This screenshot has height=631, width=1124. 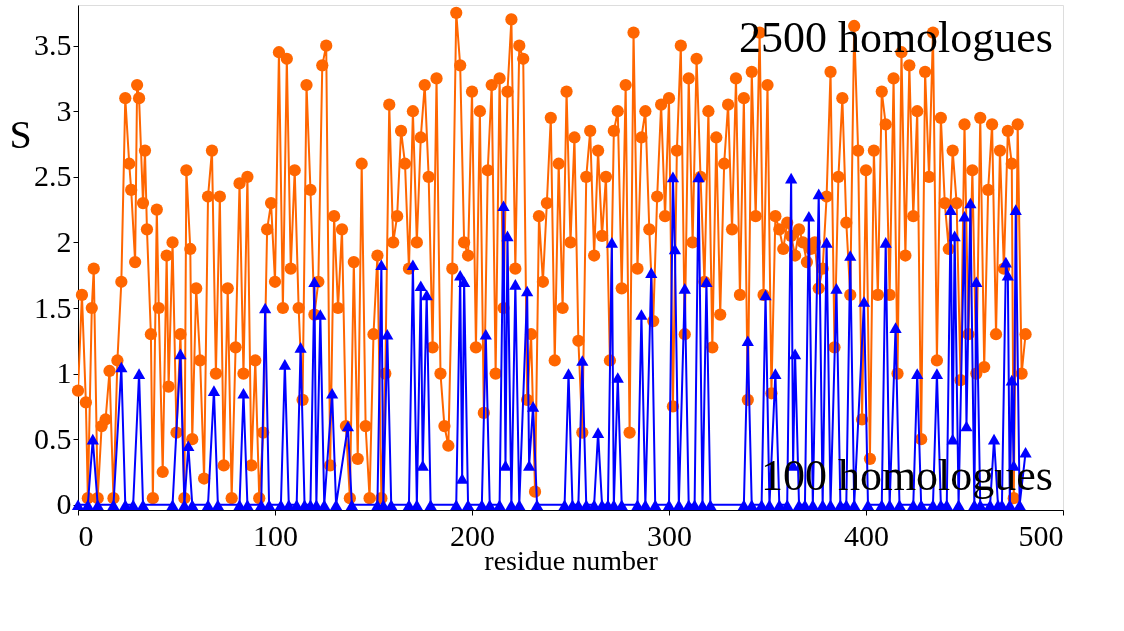 I want to click on y-tick-label: 2, so click(x=64, y=241).